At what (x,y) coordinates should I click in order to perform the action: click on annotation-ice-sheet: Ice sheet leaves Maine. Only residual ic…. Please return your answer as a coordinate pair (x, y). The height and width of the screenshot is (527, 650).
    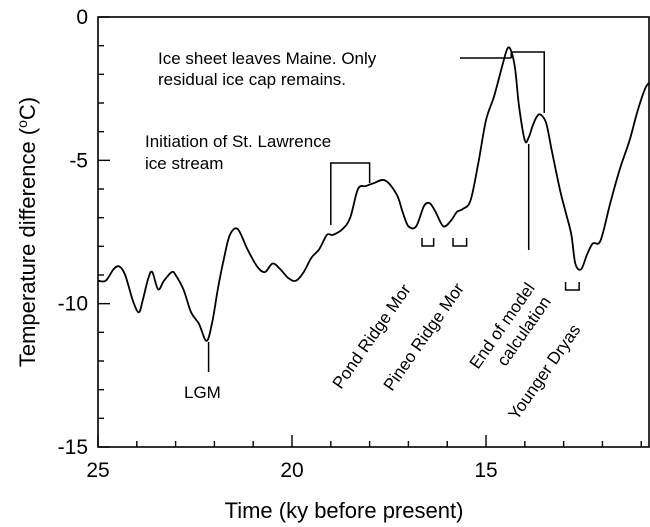
    Looking at the image, I should click on (269, 69).